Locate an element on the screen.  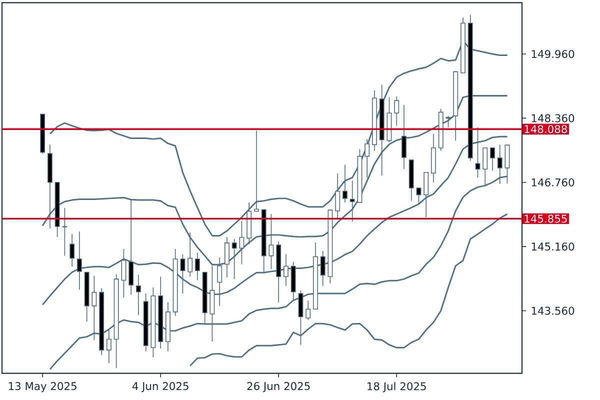
x-tick-label: 26 Jun 2025 is located at coordinates (278, 387).